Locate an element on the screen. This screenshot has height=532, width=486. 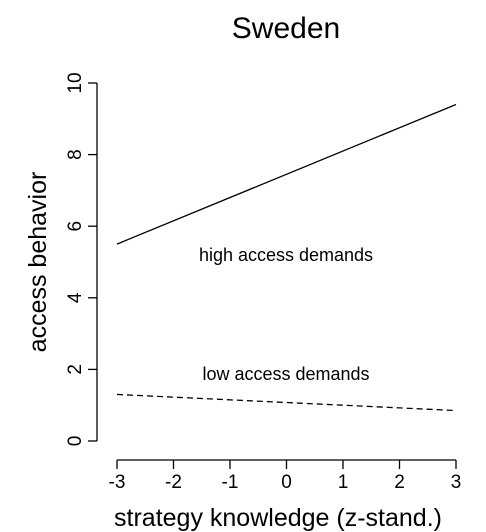
annotation-low-access-demands: low access demands is located at coordinates (285, 374).